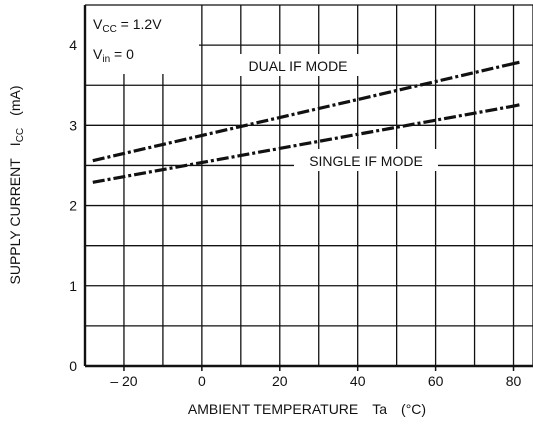 This screenshot has width=533, height=426. I want to click on y-axis-symbol-subscript: CC, so click(20, 135).